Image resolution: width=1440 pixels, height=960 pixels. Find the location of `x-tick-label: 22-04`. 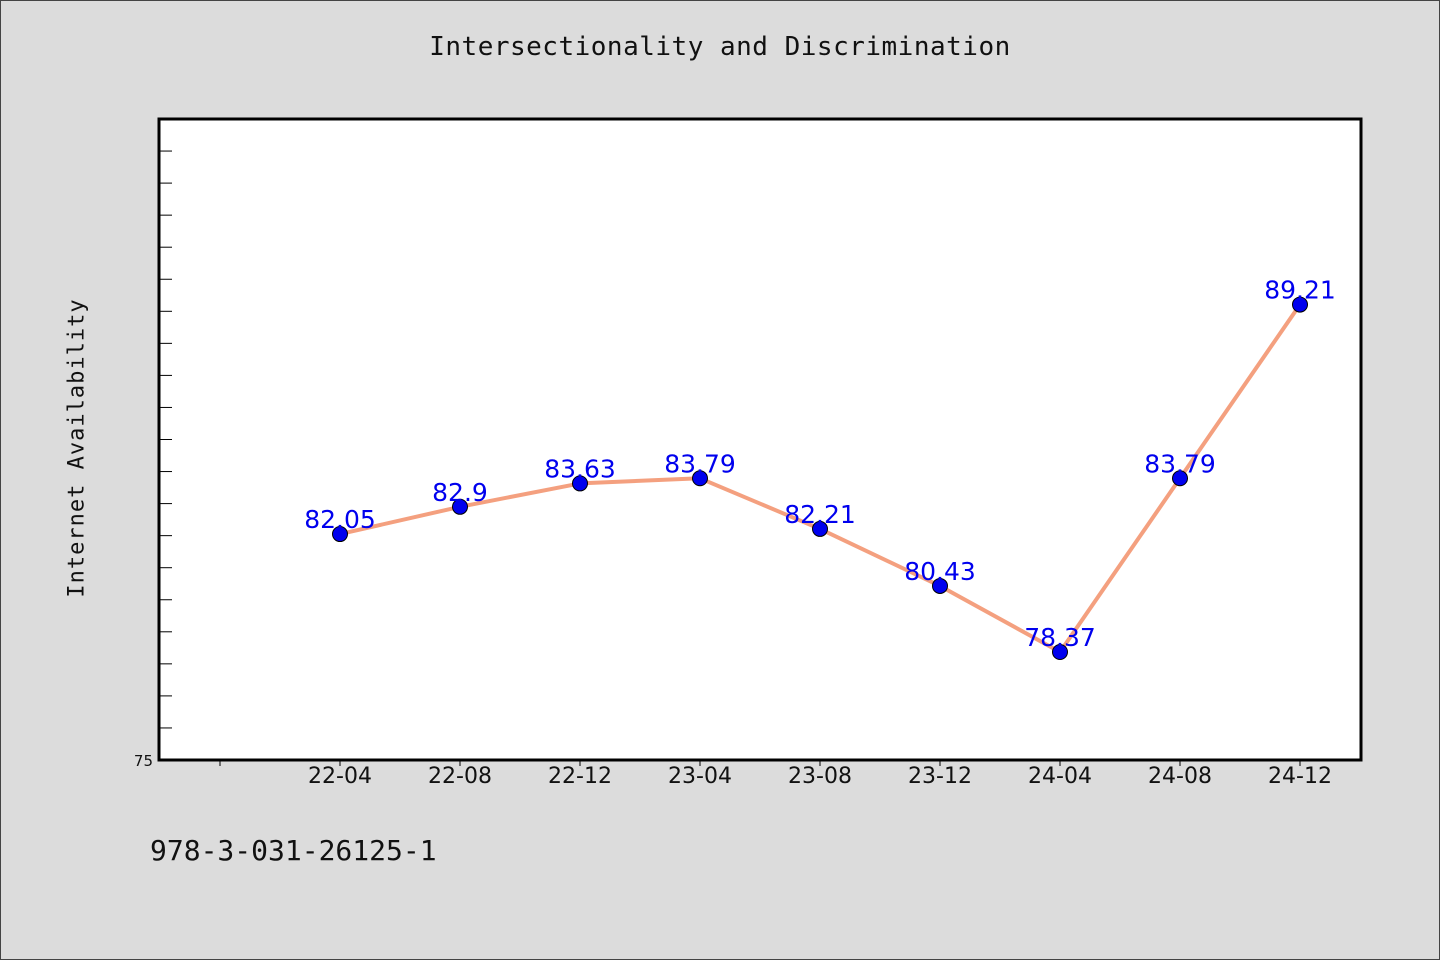

x-tick-label: 22-04 is located at coordinates (340, 776).